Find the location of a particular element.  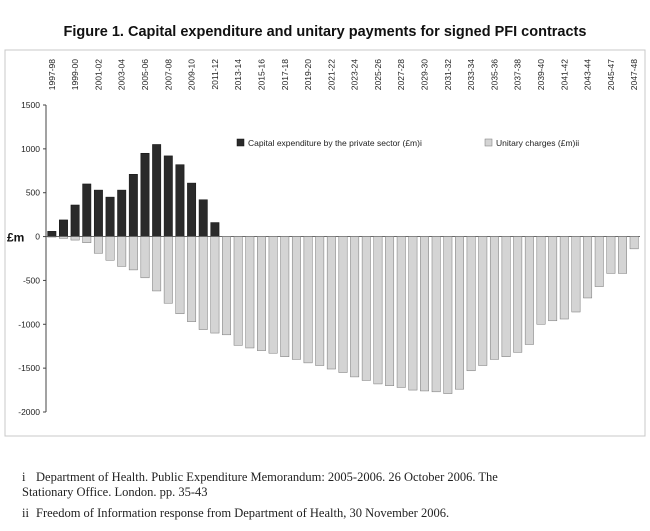

x-tick-label: 2027-28 is located at coordinates (401, 74).